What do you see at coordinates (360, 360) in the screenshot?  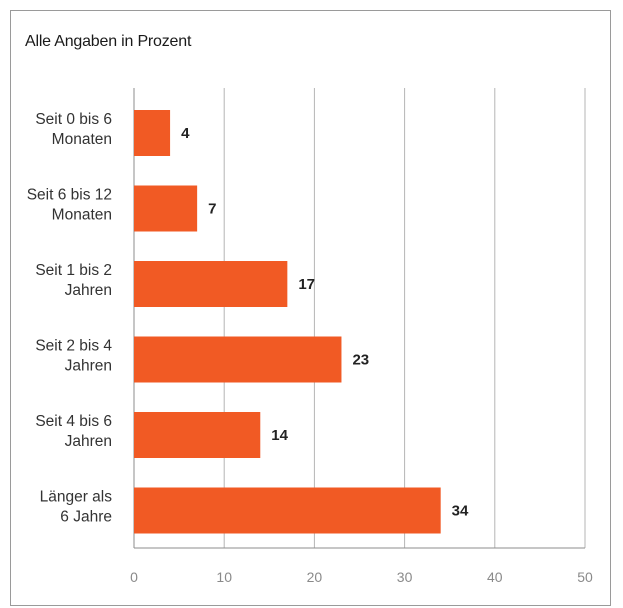 I see `data-label: 23` at bounding box center [360, 360].